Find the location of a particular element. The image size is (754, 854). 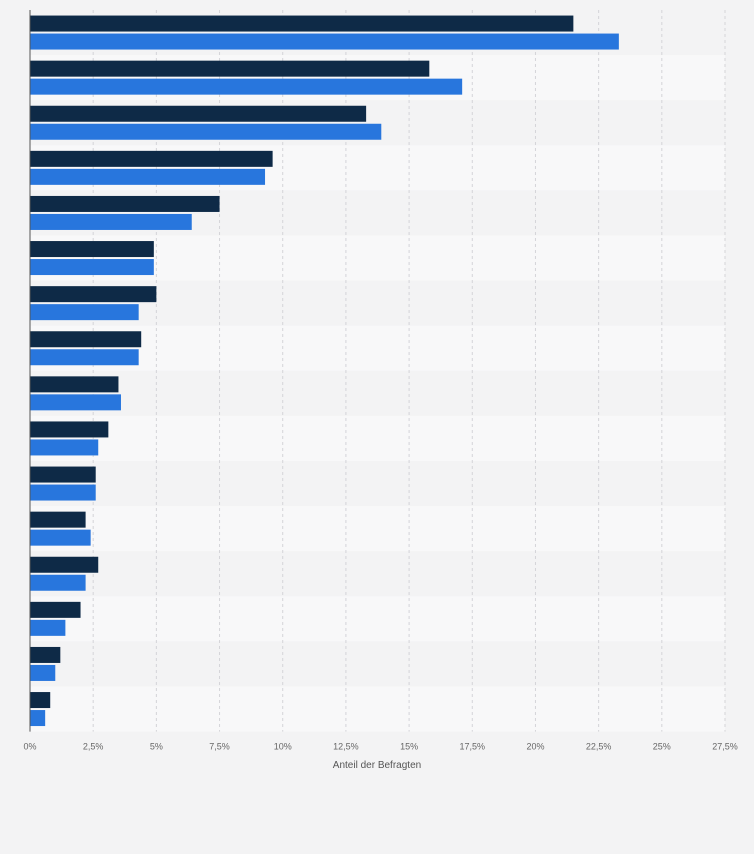

x-tick-label: 15% is located at coordinates (409, 747).